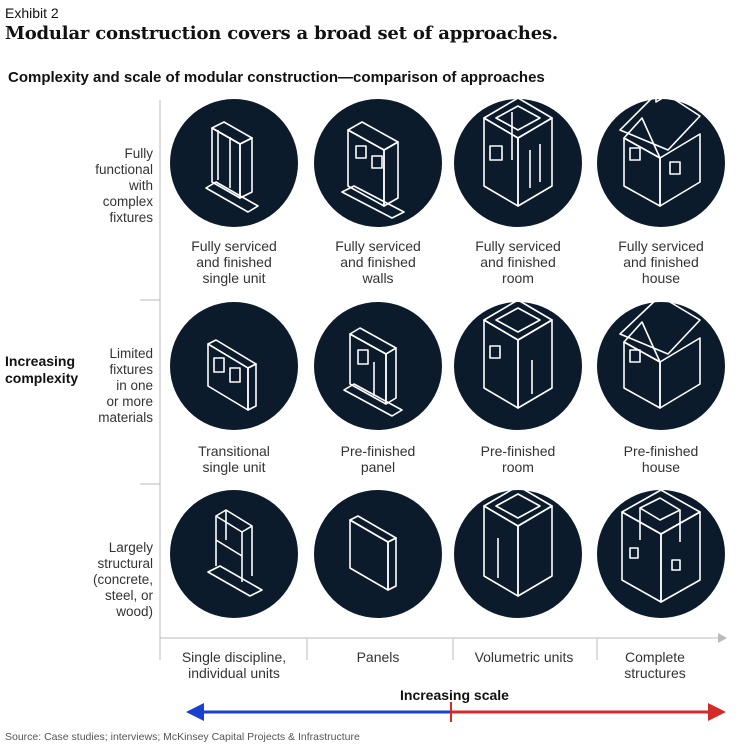  What do you see at coordinates (125, 417) in the screenshot?
I see `row-label-line: materials` at bounding box center [125, 417].